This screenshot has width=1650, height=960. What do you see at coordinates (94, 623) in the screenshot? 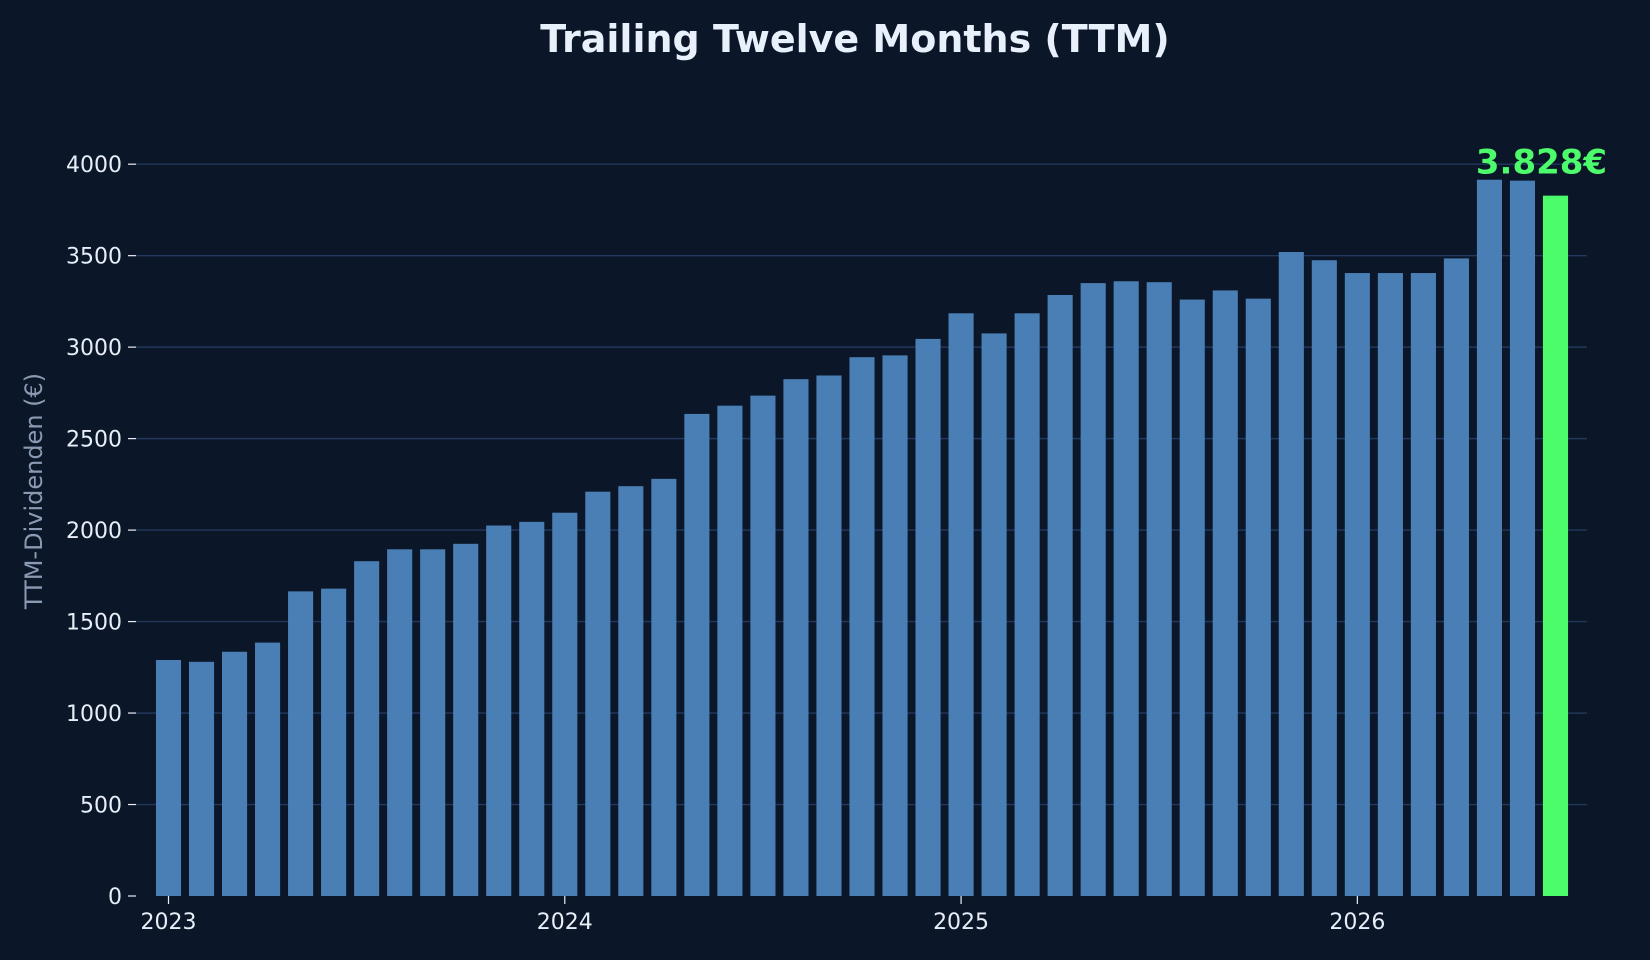
I see `y-tick-label: 1500` at bounding box center [94, 623].